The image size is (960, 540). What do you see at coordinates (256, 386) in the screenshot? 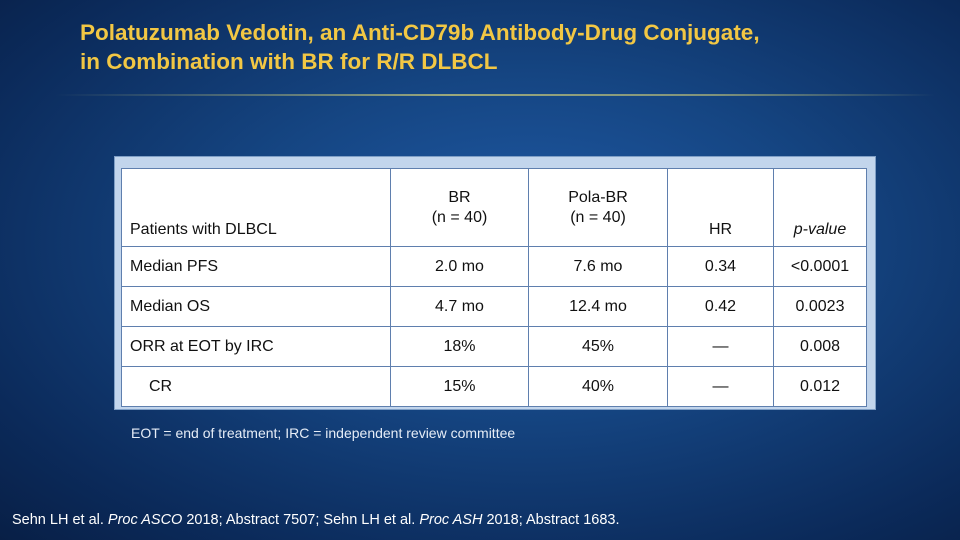
I see `row-label: CR` at bounding box center [256, 386].